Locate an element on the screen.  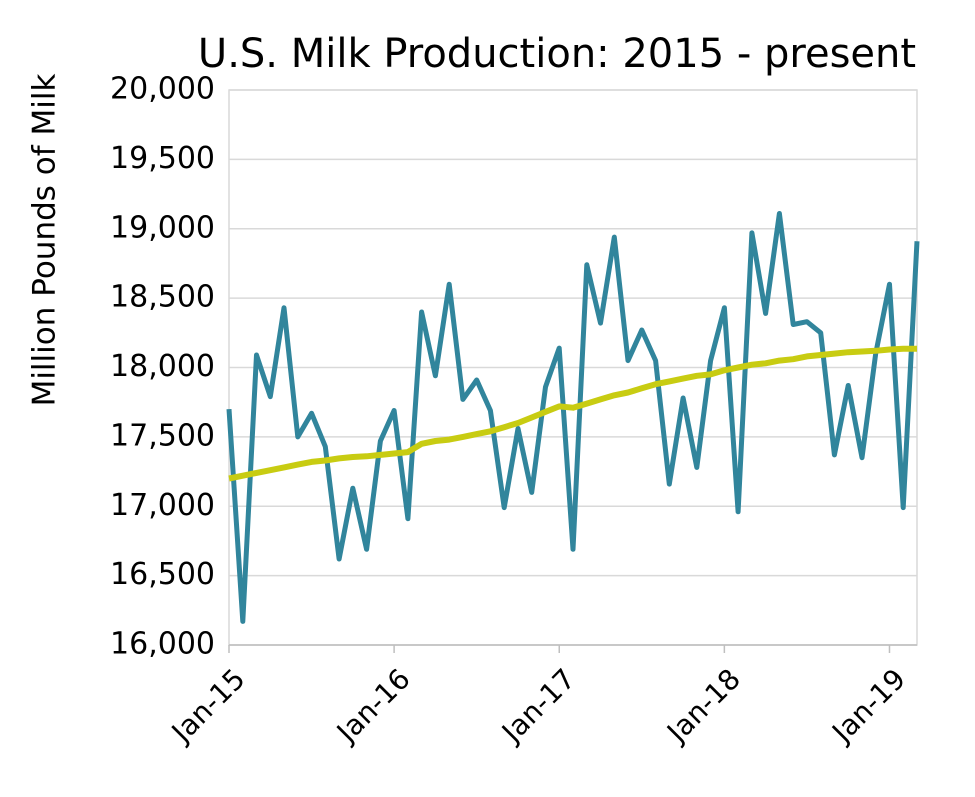
chart-title: U.S. Milk Production: 2015 - present is located at coordinates (557, 54).